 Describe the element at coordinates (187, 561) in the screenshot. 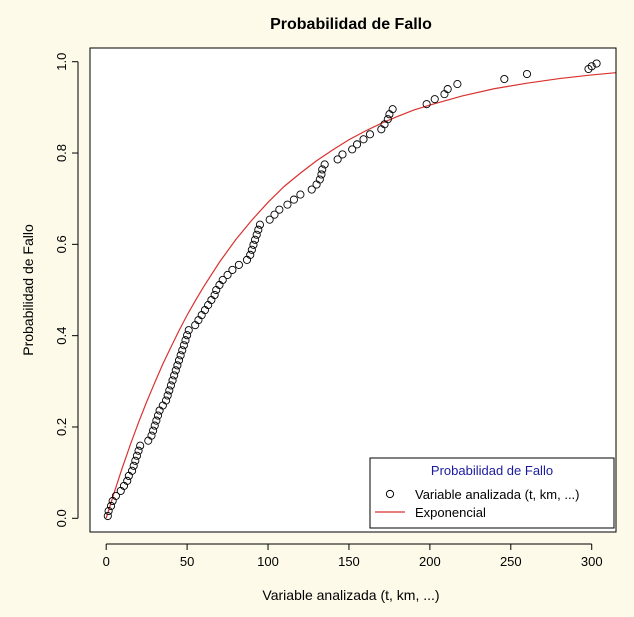

I see `x-tick-label: 50` at that location.